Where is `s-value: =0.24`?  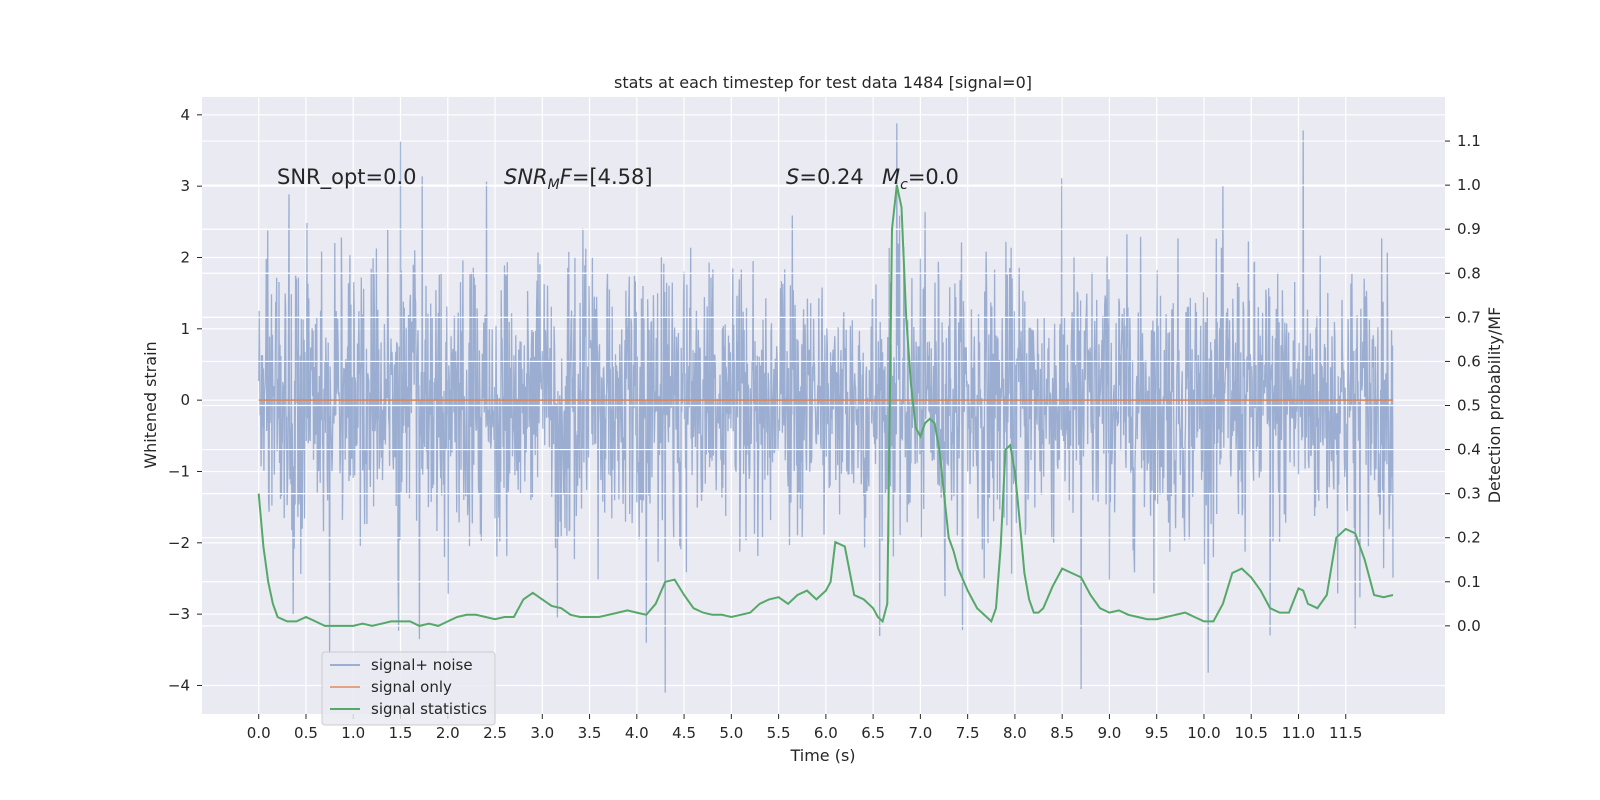
s-value: =0.24 is located at coordinates (831, 177).